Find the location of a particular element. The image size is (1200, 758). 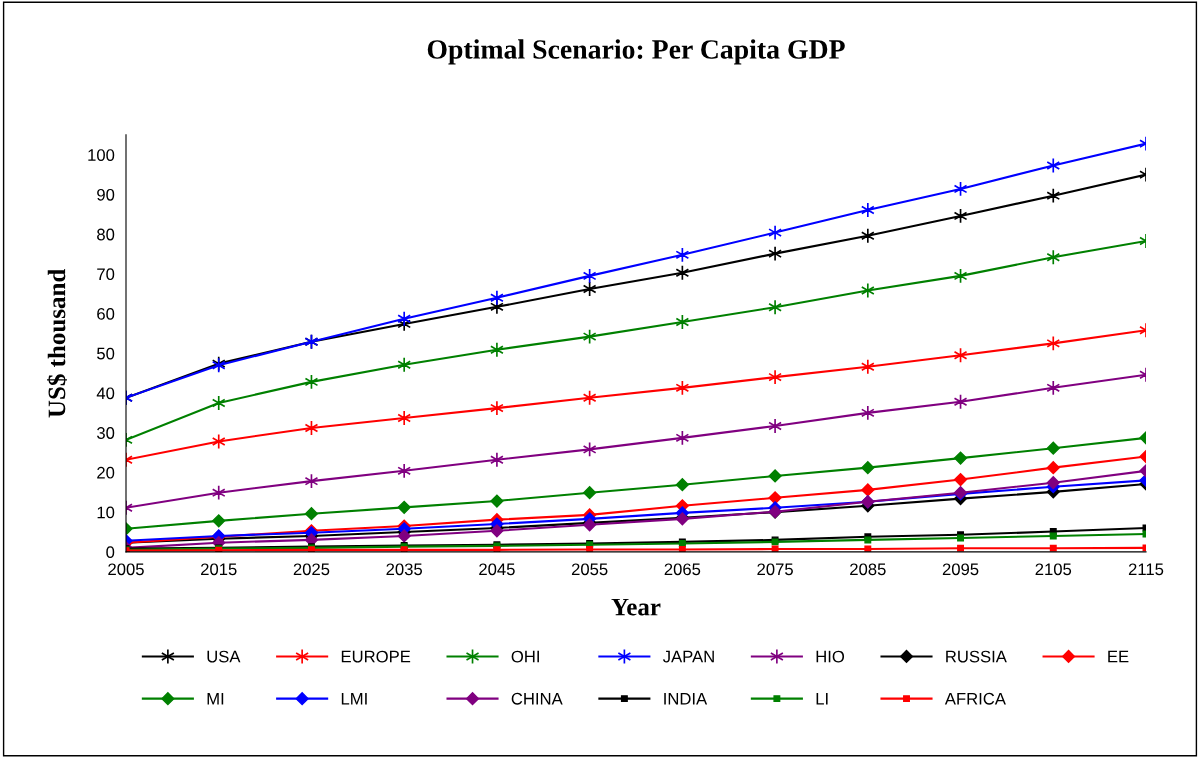

legend-label: MI is located at coordinates (215, 699).